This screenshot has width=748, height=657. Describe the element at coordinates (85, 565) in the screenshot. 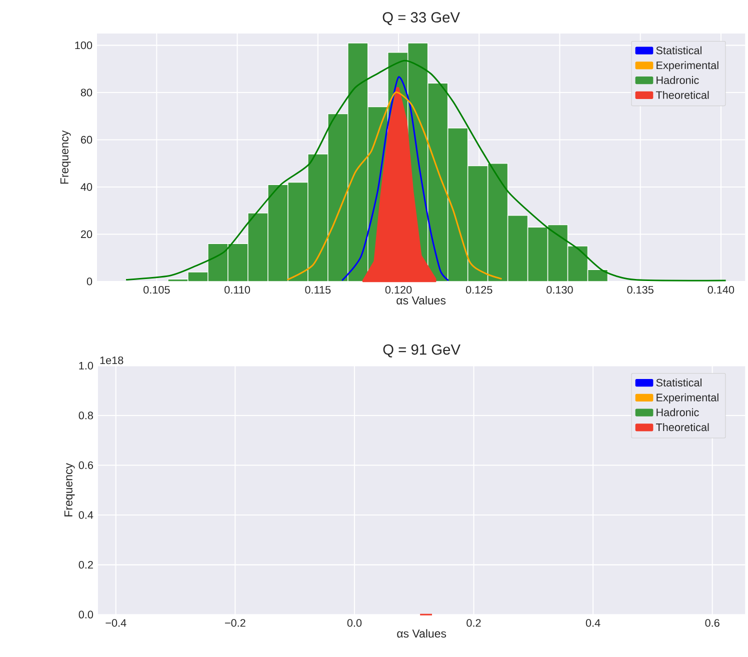

I see `y-tick-label: 0.2` at that location.